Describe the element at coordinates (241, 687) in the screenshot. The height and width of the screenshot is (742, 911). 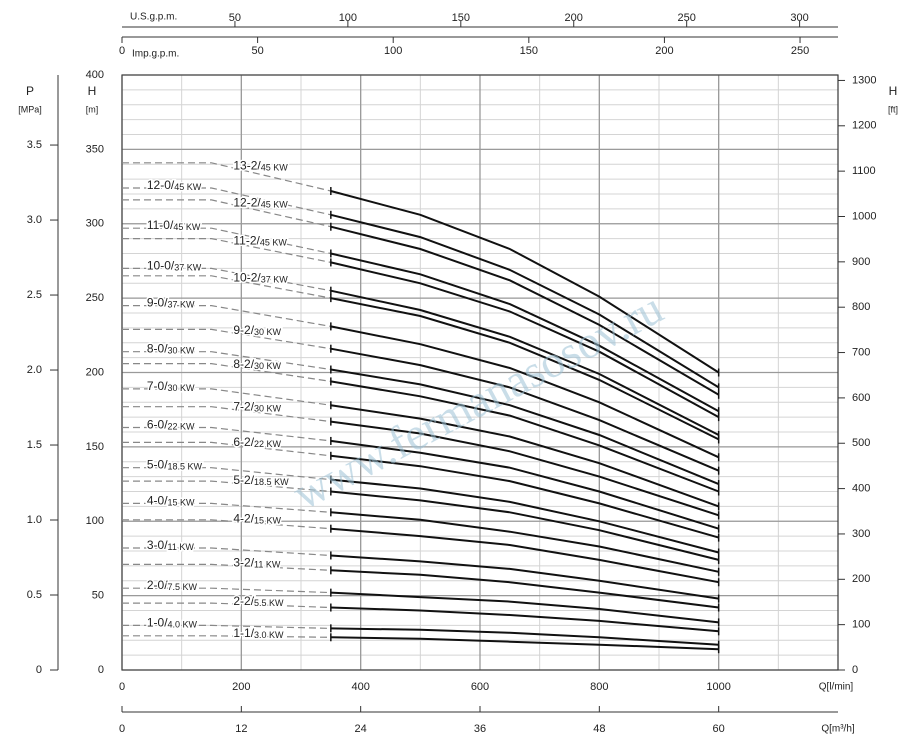
I see `x-tick-label: 200` at that location.